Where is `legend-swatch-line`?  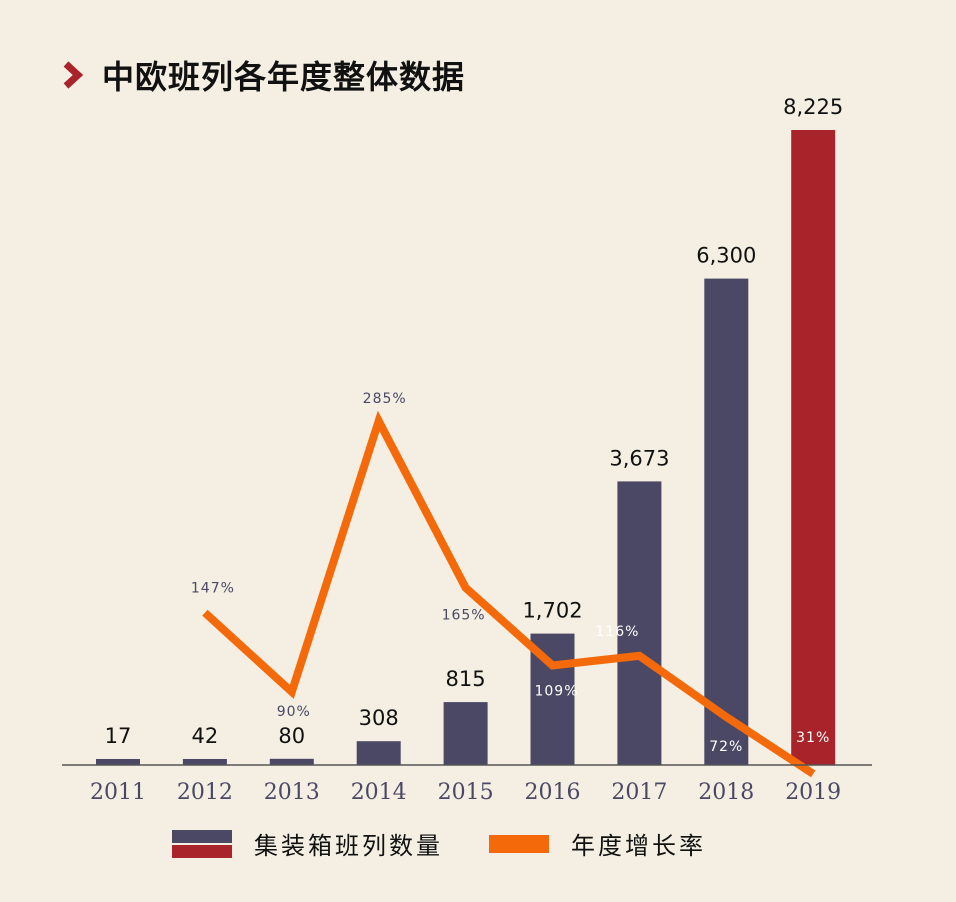 legend-swatch-line is located at coordinates (519, 843).